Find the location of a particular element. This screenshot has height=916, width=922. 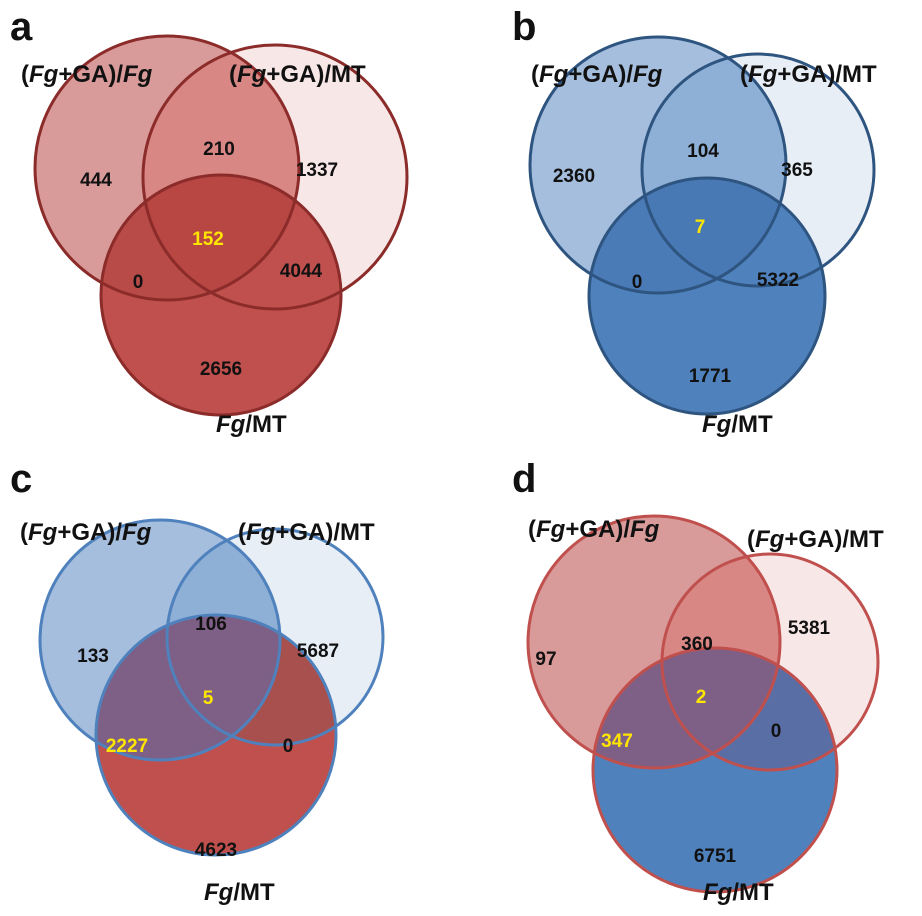

count-b-only: 5381 is located at coordinates (809, 628).